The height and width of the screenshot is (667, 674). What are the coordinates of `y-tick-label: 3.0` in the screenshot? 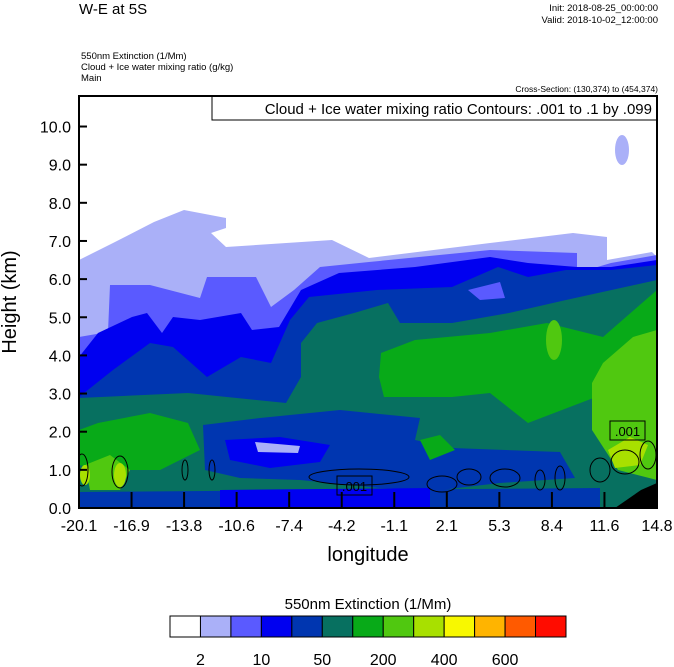 It's located at (60, 395).